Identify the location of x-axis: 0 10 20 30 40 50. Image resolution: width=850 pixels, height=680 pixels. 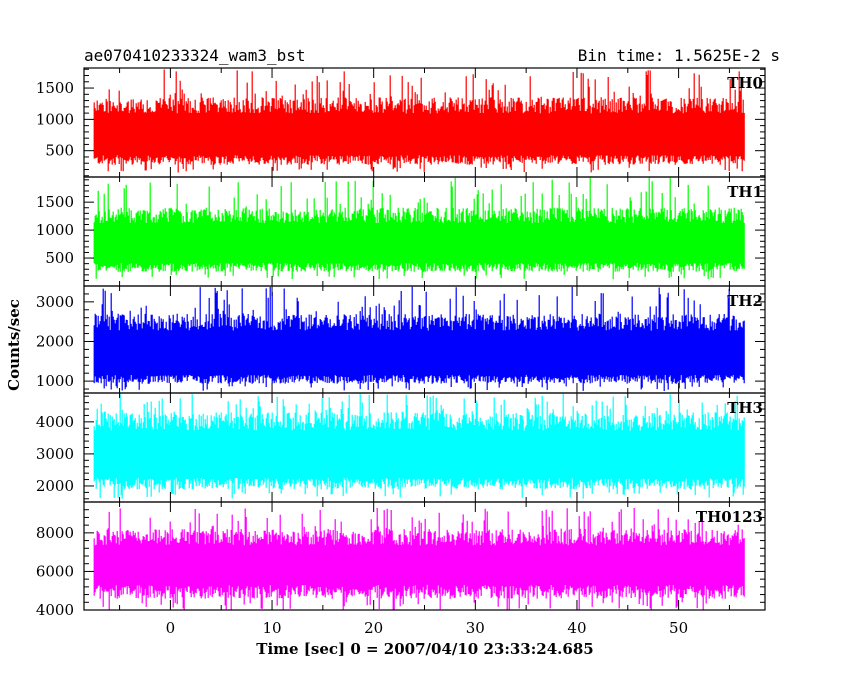
(427, 628).